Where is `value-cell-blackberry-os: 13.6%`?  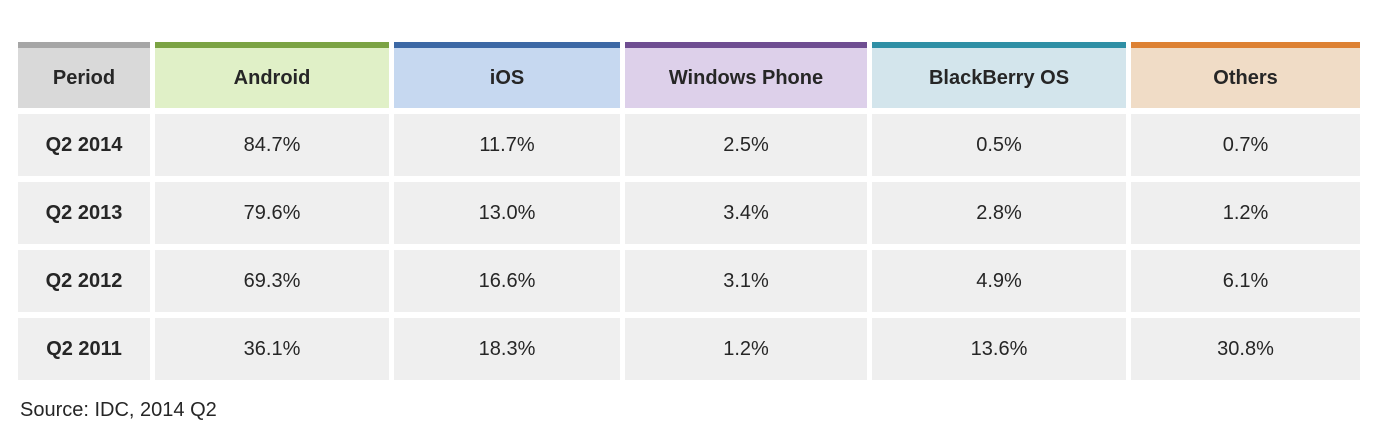 value-cell-blackberry-os: 13.6% is located at coordinates (999, 349).